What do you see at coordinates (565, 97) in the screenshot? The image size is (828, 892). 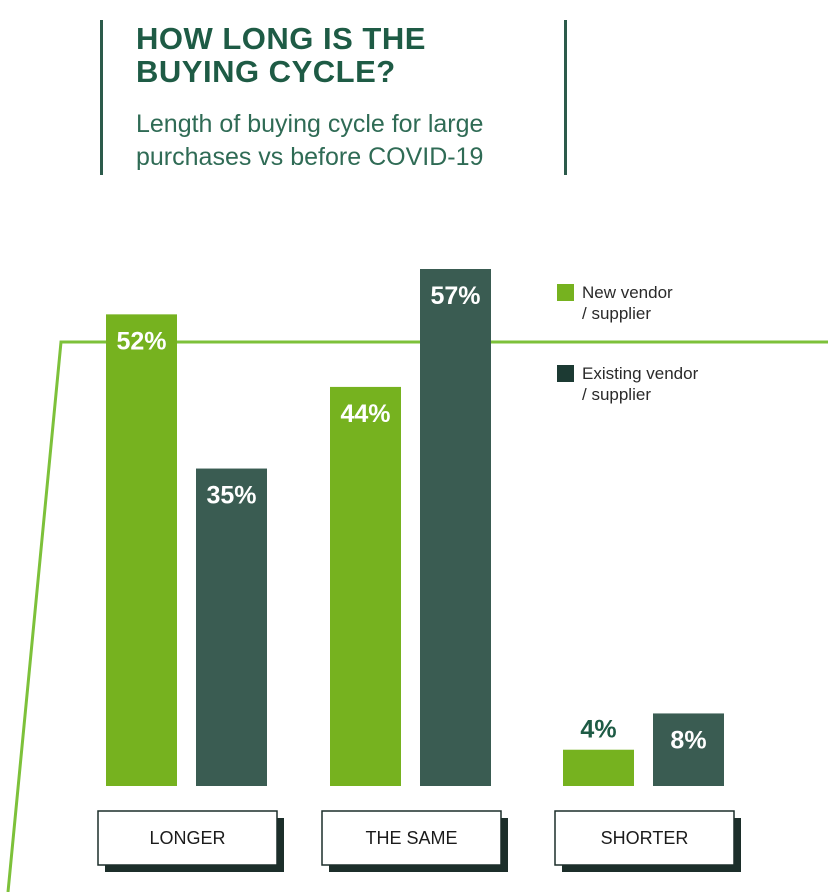 I see `header-rule-right` at bounding box center [565, 97].